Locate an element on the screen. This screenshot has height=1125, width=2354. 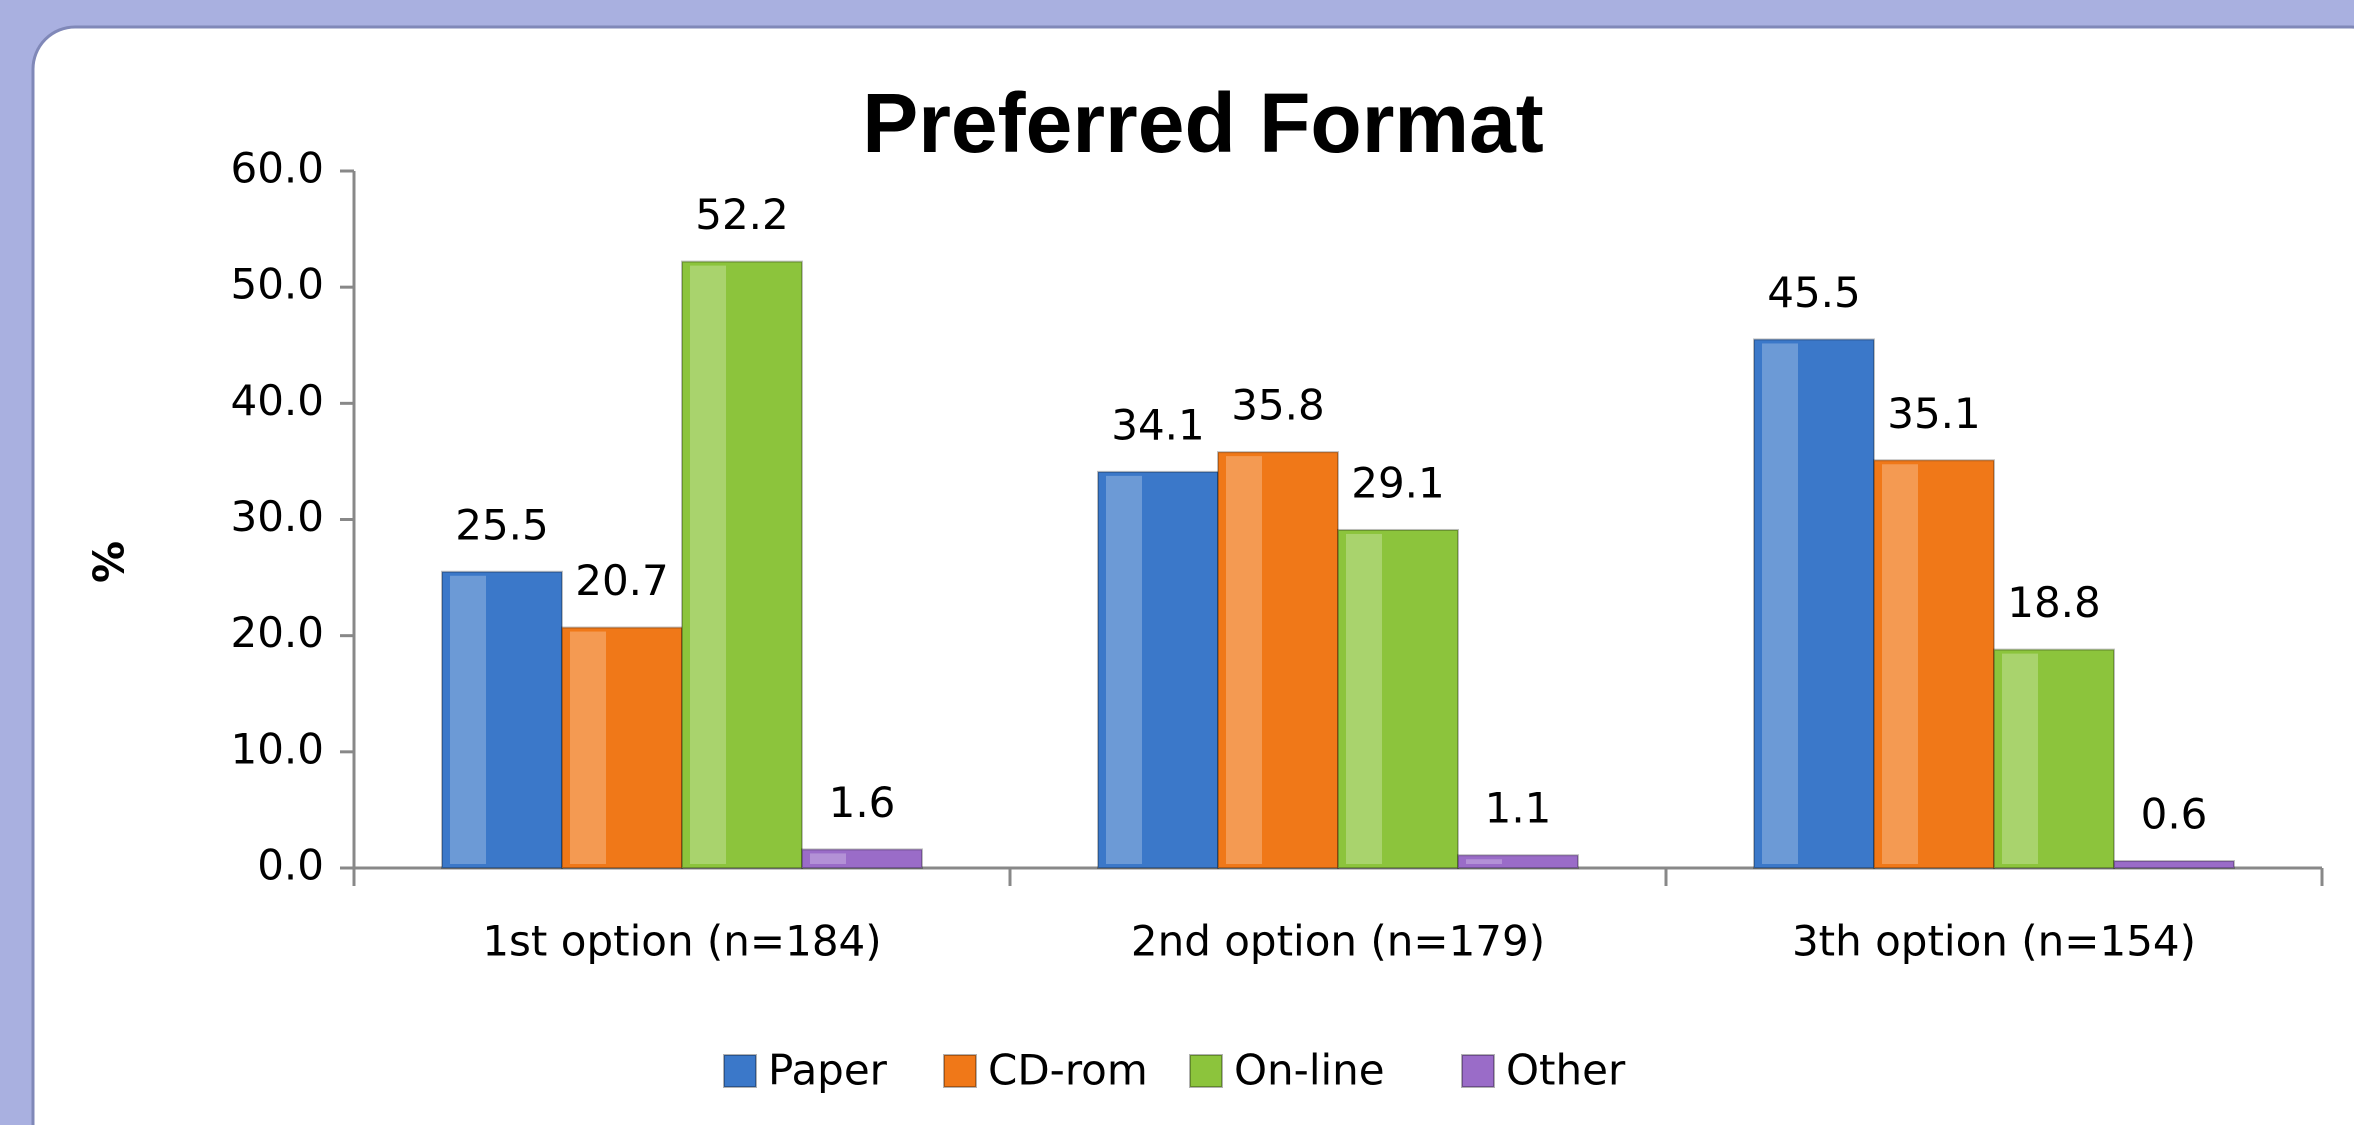
data-label: 1.1 is located at coordinates (1518, 808).